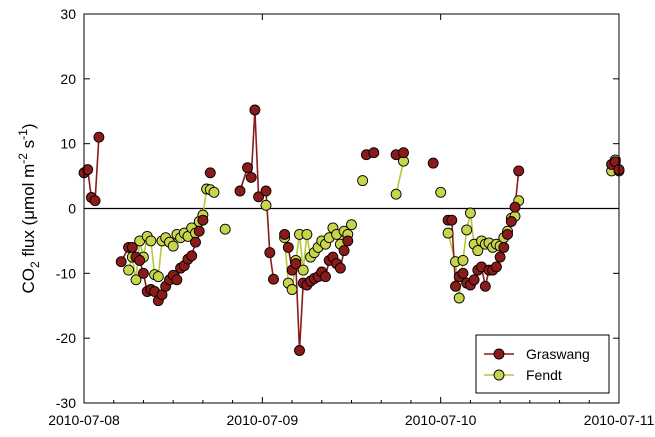 This screenshot has height=437, width=655. I want to click on fendt-legend-marker, so click(499, 375).